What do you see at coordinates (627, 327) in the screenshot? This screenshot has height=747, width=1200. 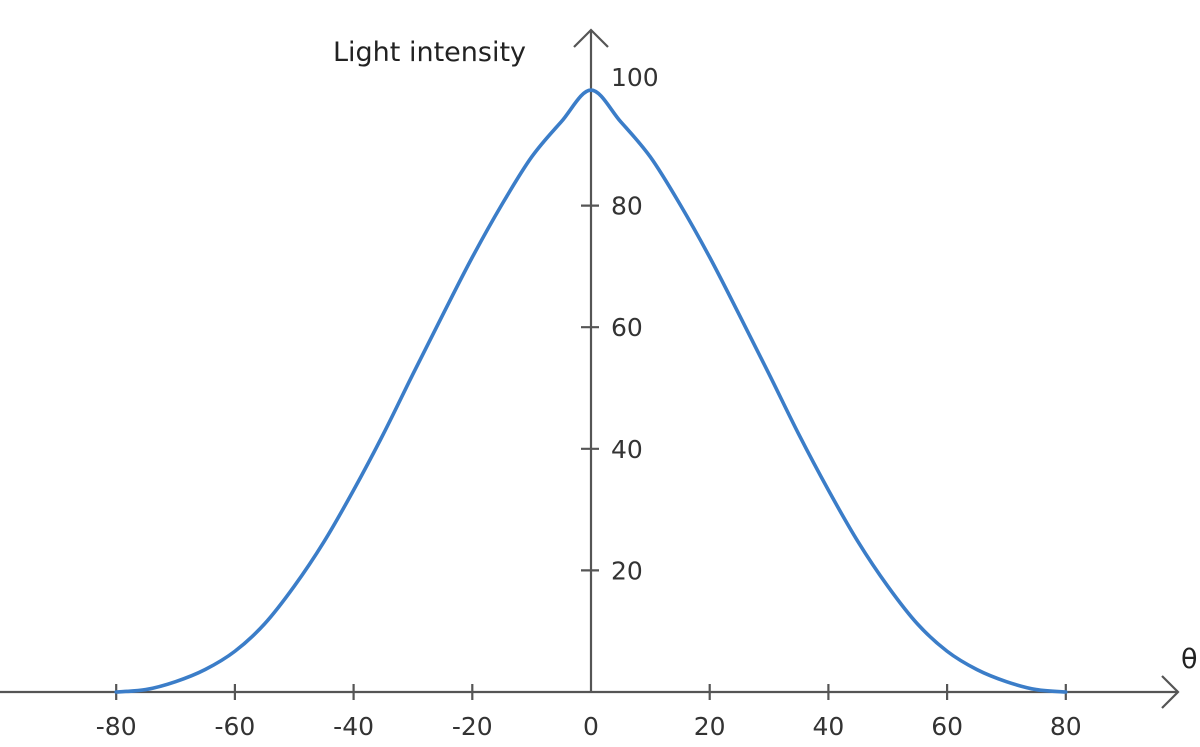 I see `y-tick-label: 60` at bounding box center [627, 327].